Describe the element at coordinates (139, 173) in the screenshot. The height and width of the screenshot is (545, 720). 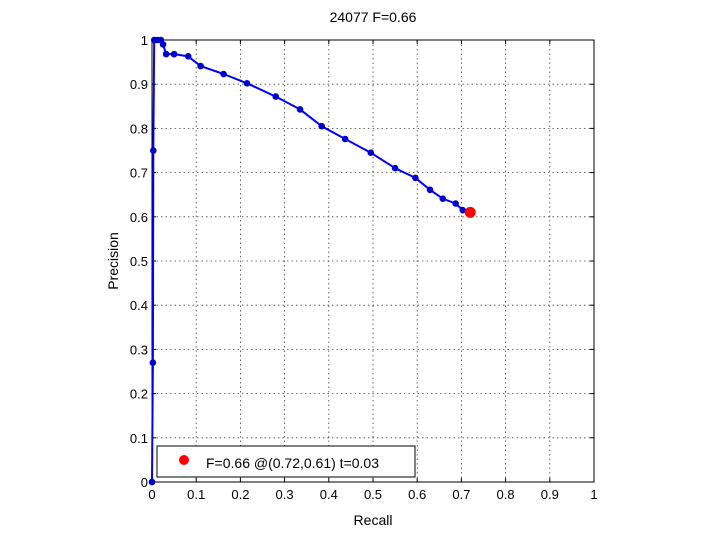
I see `y-tick-label: 0.7` at that location.